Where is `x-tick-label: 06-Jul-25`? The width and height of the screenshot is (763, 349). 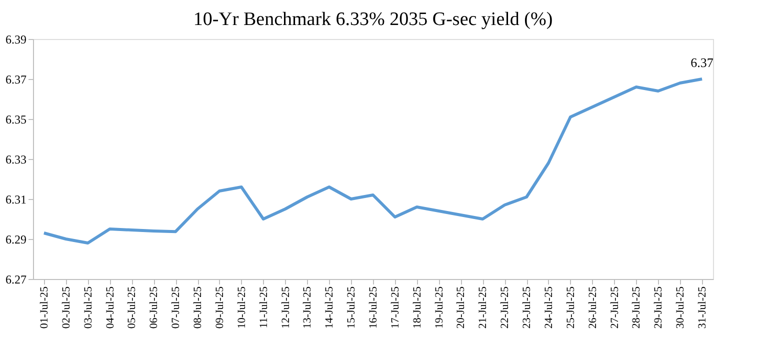
x-tick-label: 06-Jul-25 is located at coordinates (154, 307).